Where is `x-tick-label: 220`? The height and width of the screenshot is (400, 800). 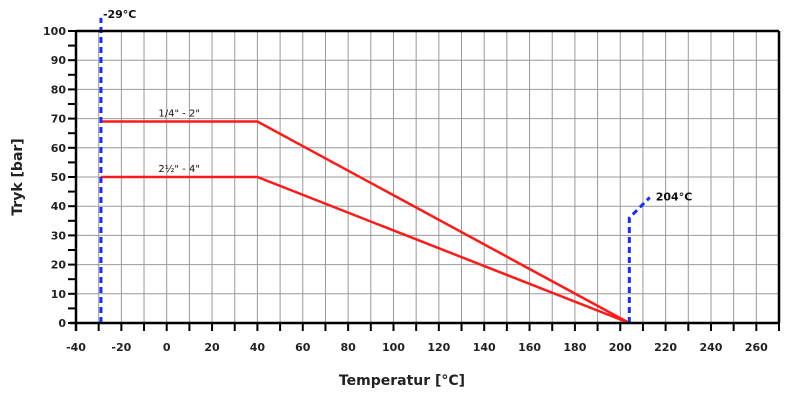 x-tick-label: 220 is located at coordinates (665, 347).